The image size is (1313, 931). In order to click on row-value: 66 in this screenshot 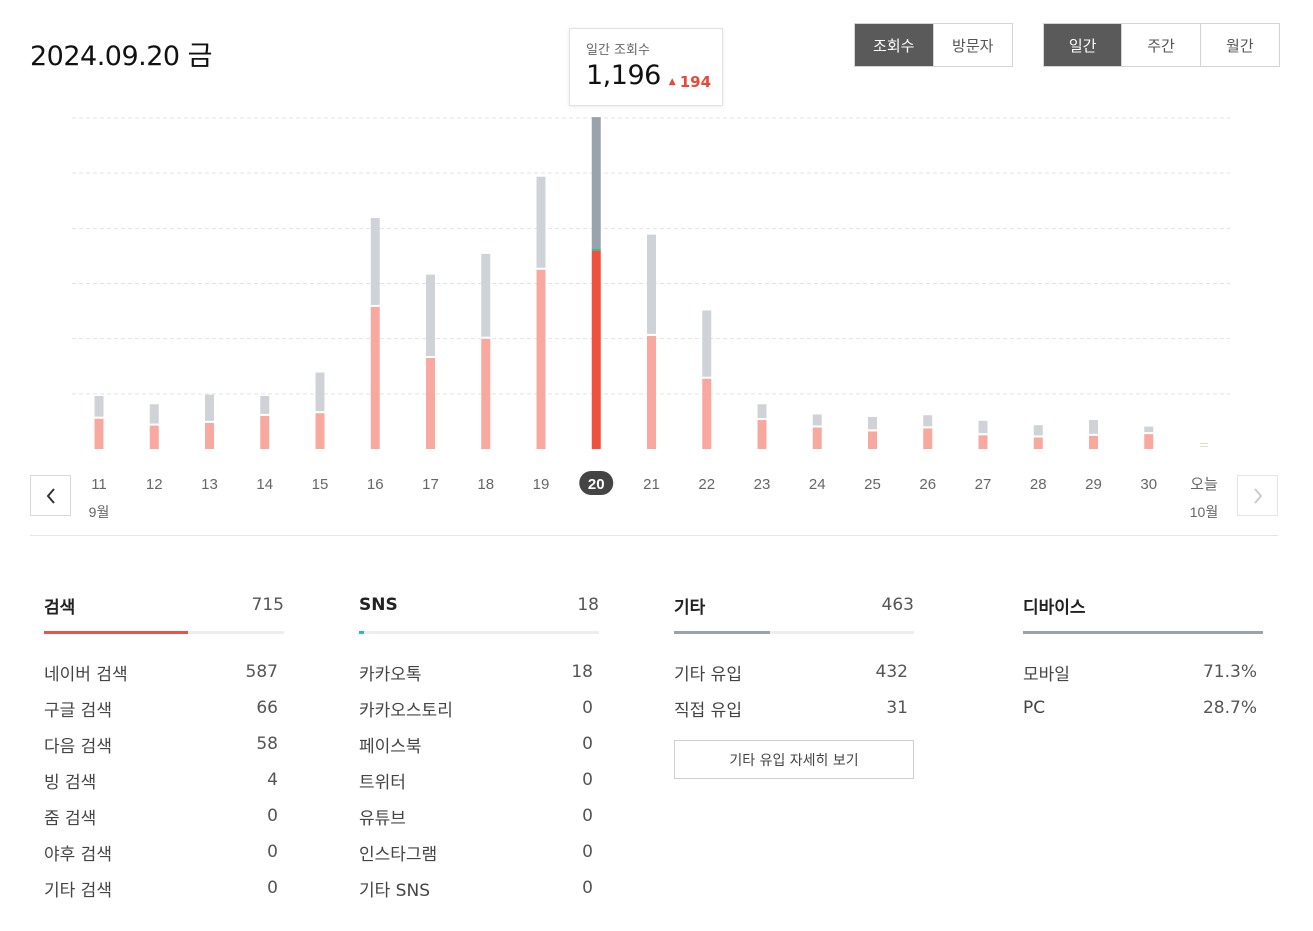, I will do `click(267, 708)`.